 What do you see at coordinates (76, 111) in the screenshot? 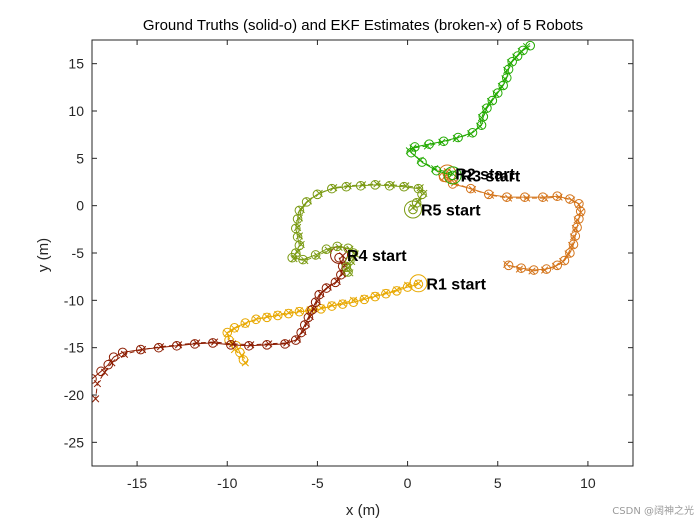
I see `y-tick-label: 10` at bounding box center [76, 111].